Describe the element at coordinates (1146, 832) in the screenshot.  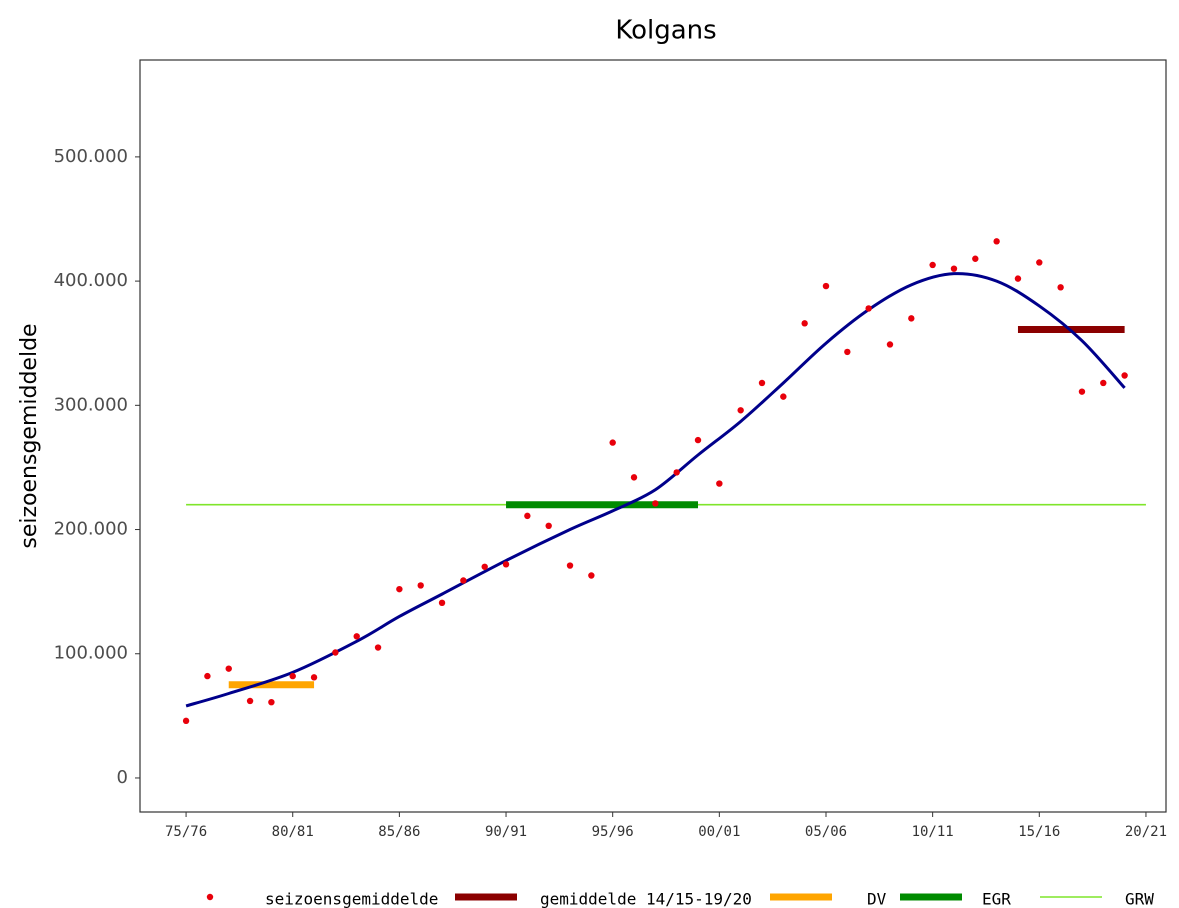
I see `x-tick-label: 20/21` at that location.